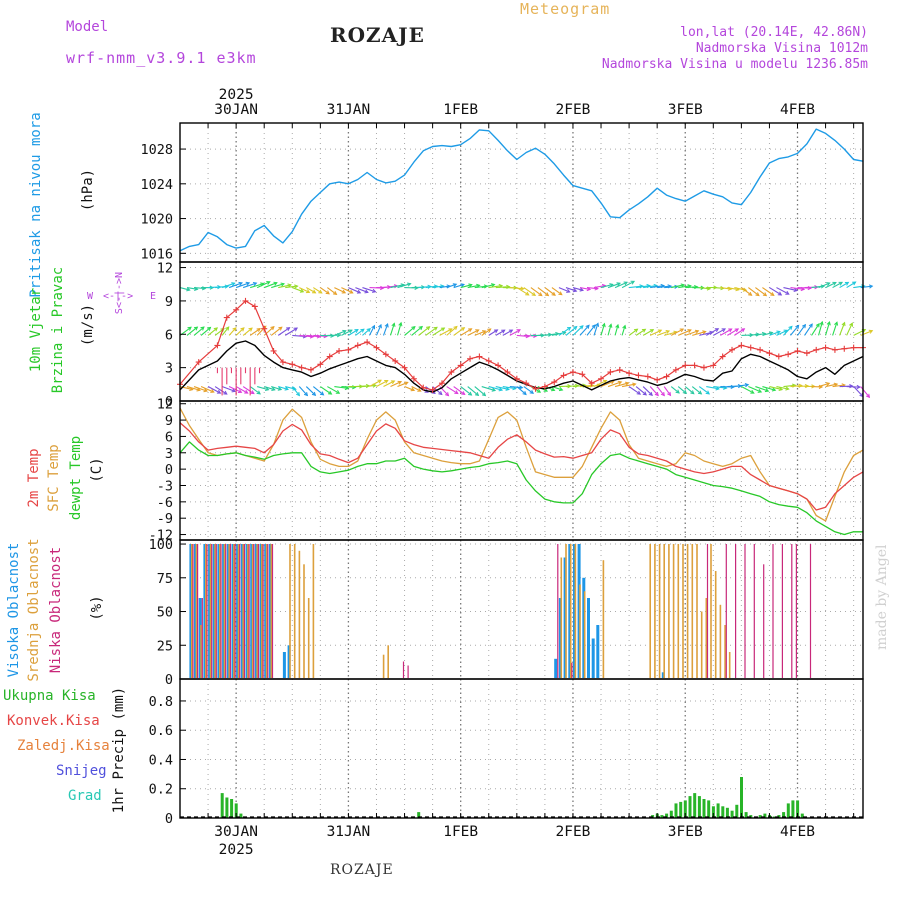 Image resolution: width=900 pixels, height=900 pixels. I want to click on model-label: Model, so click(87, 27).